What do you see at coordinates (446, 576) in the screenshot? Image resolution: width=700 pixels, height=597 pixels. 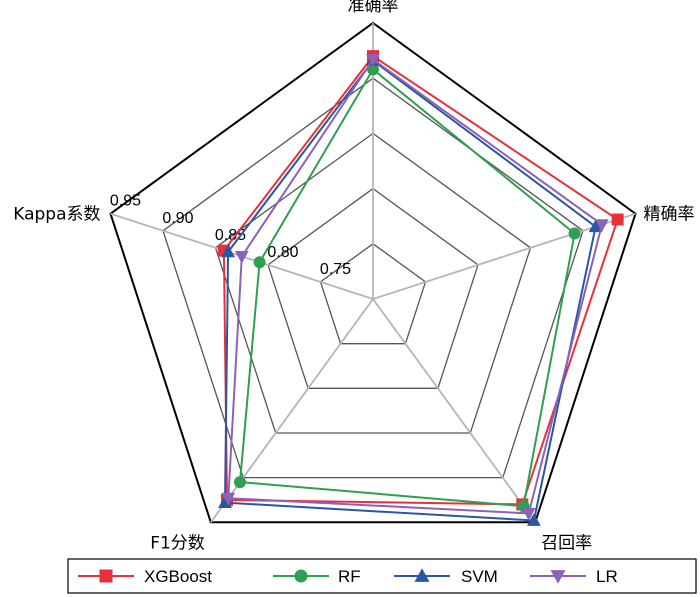 I see `legend-item-svm: SVM` at bounding box center [446, 576].